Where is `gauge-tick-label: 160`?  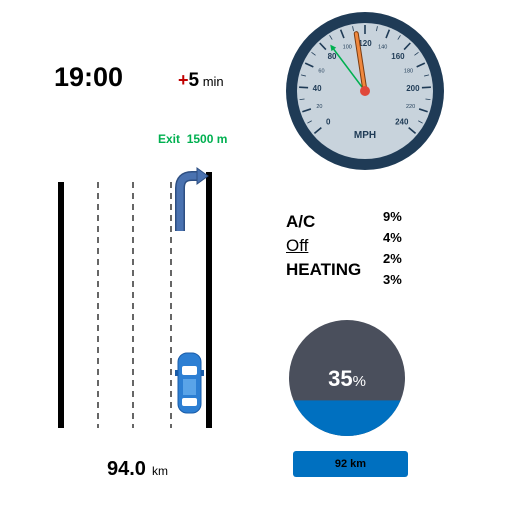
gauge-tick-label: 160 is located at coordinates (398, 56).